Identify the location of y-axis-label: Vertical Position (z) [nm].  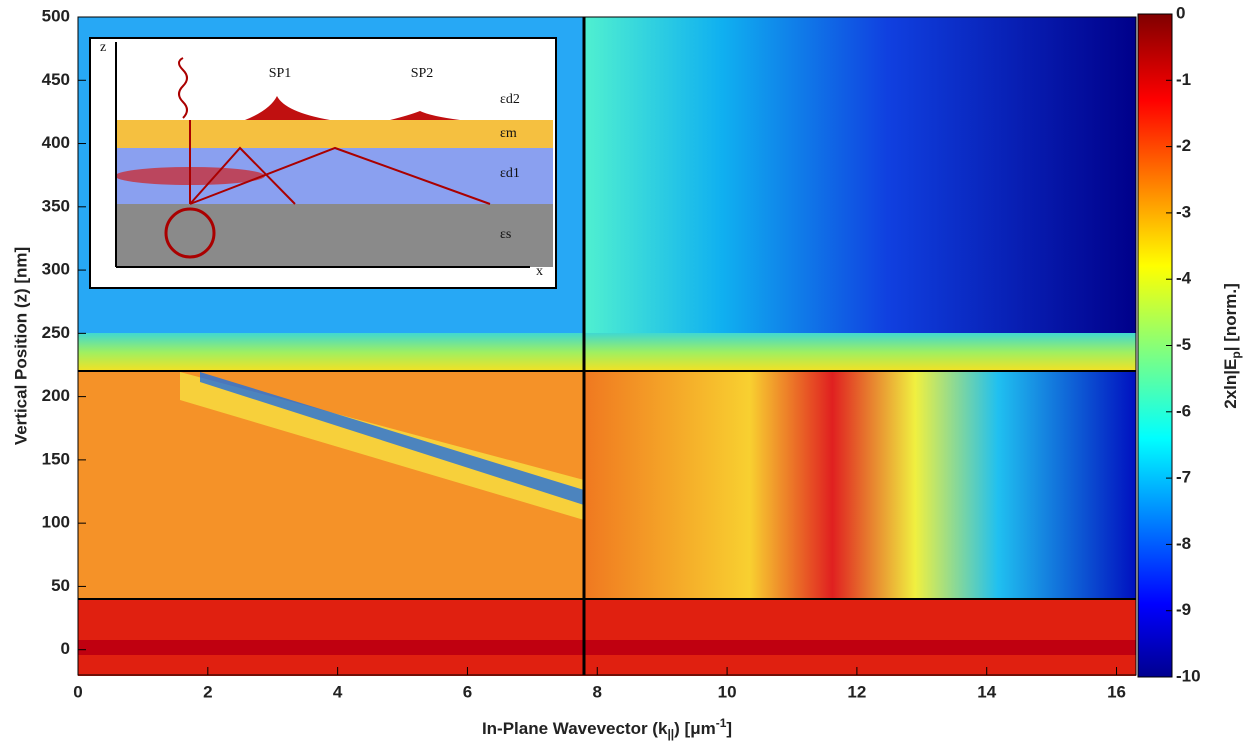
(20, 346).